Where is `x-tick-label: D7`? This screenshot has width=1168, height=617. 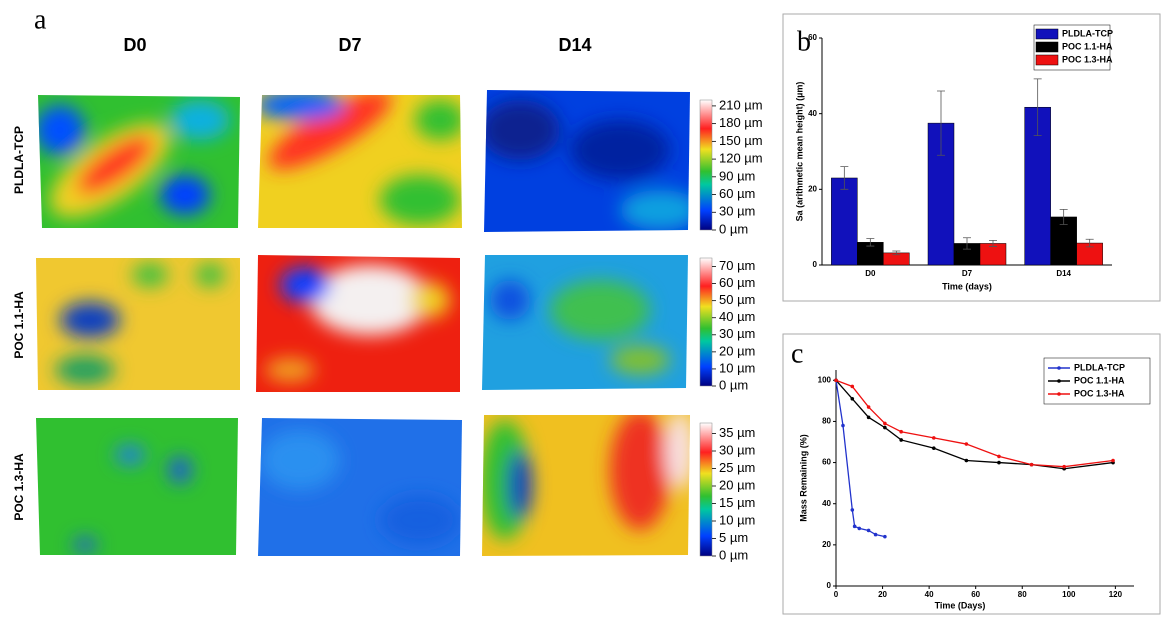
x-tick-label: D7 is located at coordinates (967, 273).